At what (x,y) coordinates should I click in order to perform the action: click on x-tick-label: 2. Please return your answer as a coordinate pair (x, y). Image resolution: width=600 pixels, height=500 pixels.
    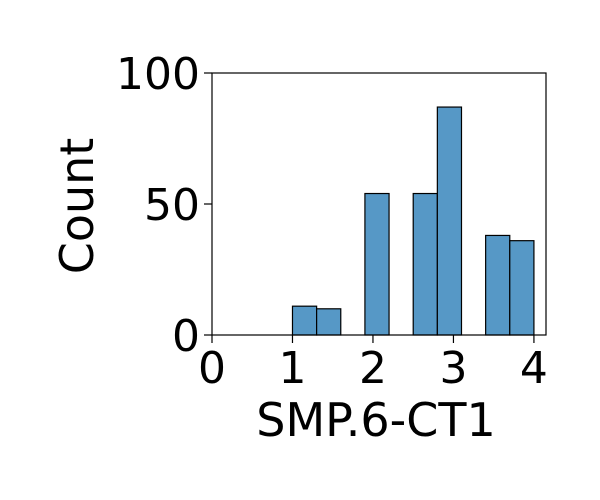
    Looking at the image, I should click on (373, 368).